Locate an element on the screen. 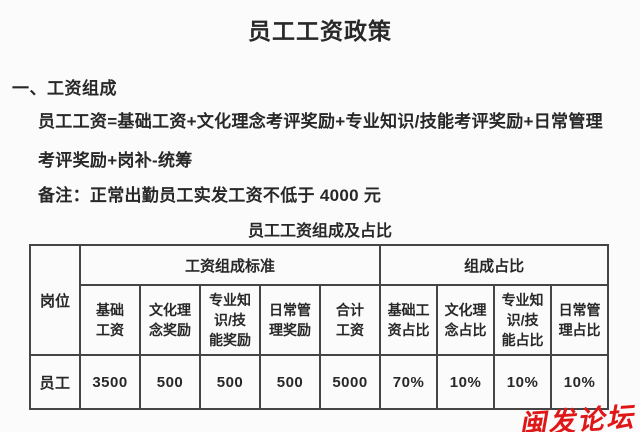  column-header-skill-bonus: 专业知 识/技 能奖励 is located at coordinates (230, 320).